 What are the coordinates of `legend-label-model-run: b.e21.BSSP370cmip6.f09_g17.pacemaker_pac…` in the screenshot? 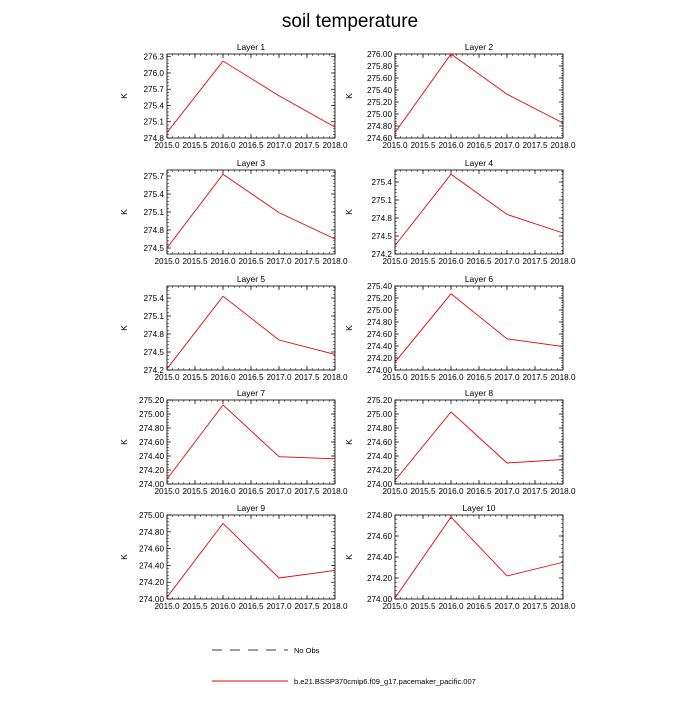 It's located at (385, 681).